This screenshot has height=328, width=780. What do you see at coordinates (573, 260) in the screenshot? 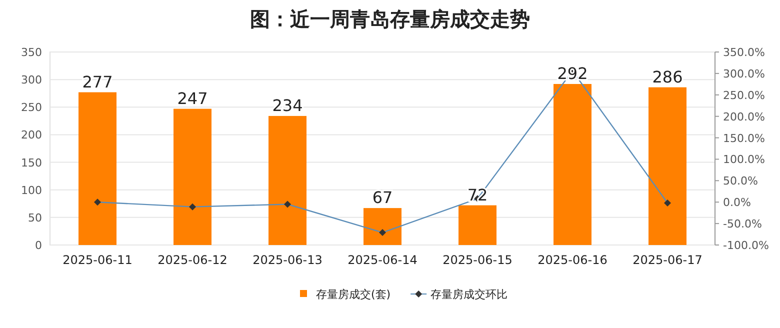
I see `x-tick-label: 2025-06-16` at bounding box center [573, 260].